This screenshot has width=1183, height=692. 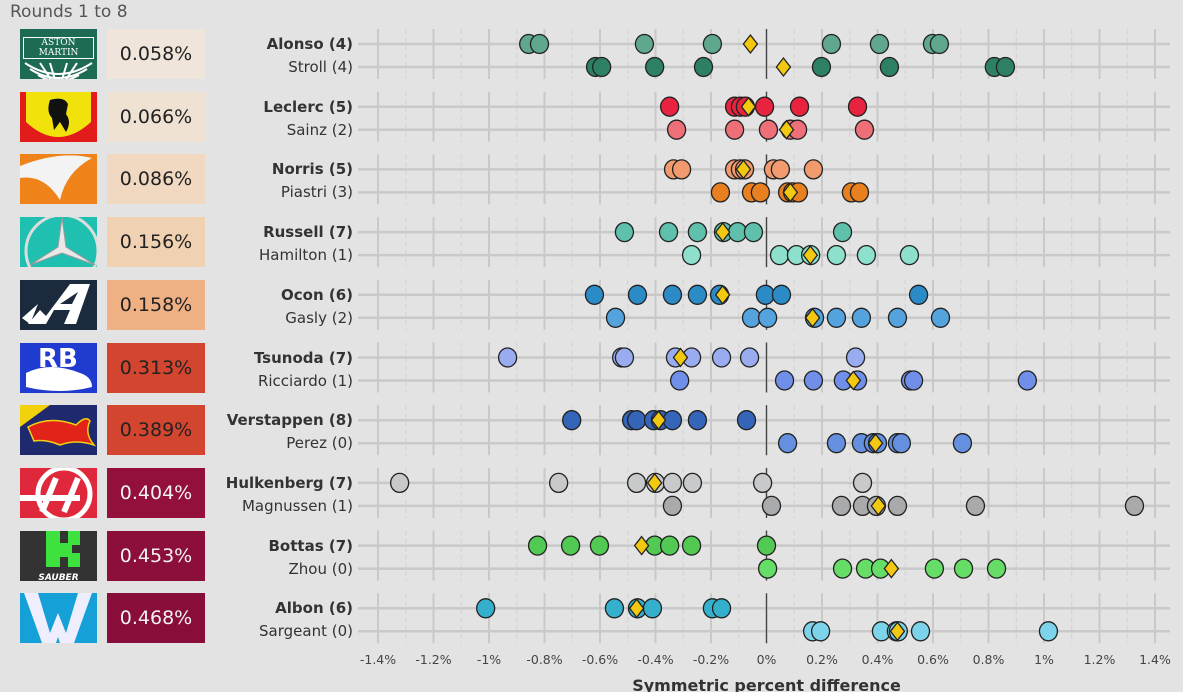 I want to click on driver-label: Sargeant (0), so click(x=306, y=631).